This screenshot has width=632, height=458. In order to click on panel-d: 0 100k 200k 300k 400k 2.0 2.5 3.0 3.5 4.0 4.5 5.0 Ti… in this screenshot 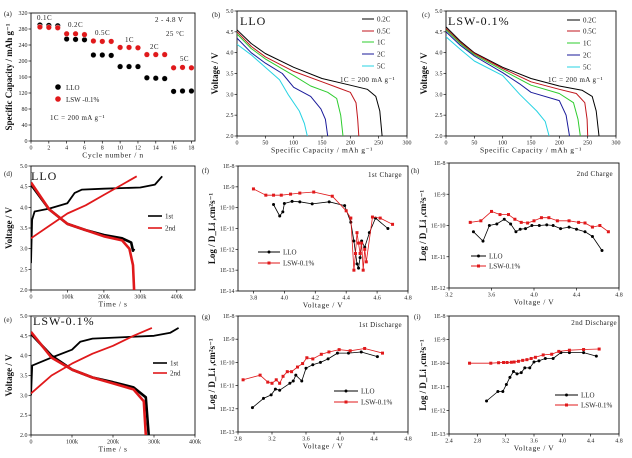, I will do `click(100, 236)`.